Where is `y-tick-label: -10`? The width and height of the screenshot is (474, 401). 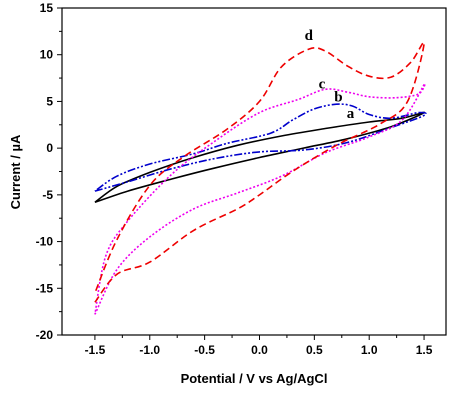 y-tick-label: -10 is located at coordinates (45, 242).